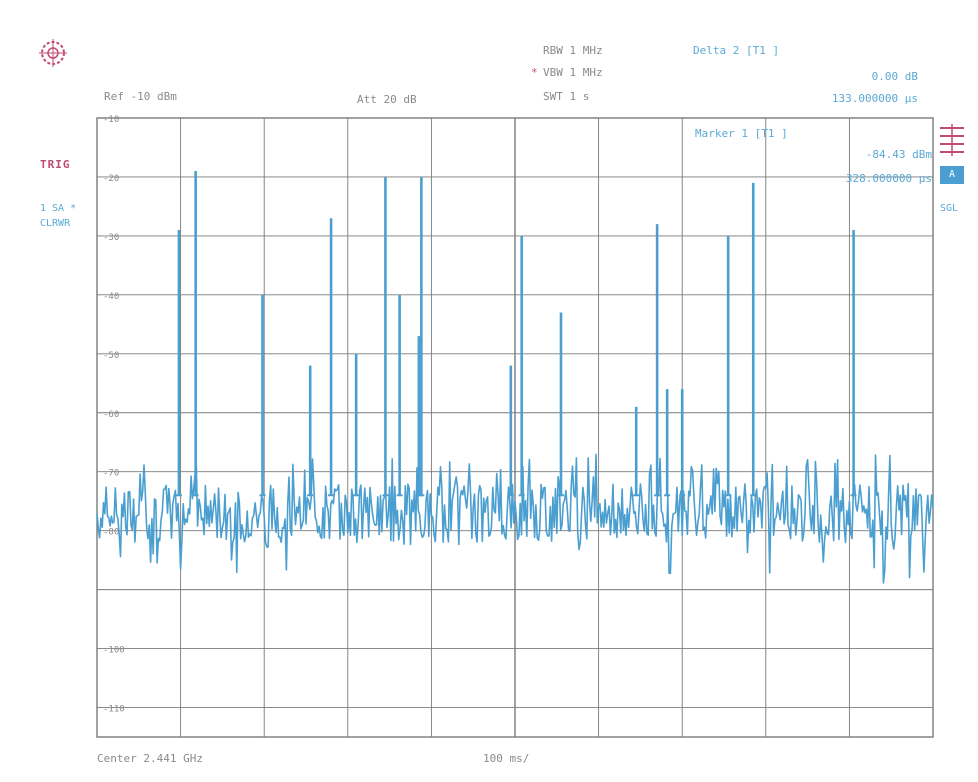 The width and height of the screenshot is (978, 782). Describe the element at coordinates (898, 154) in the screenshot. I see `marker-level: -84.43 dBm` at that location.